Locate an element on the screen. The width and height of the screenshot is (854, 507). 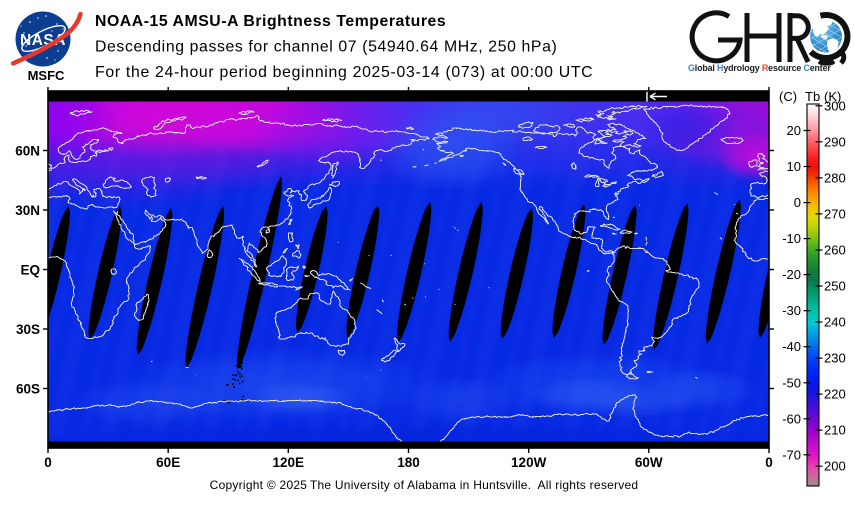
svg-text: -70 is located at coordinates (791, 454).